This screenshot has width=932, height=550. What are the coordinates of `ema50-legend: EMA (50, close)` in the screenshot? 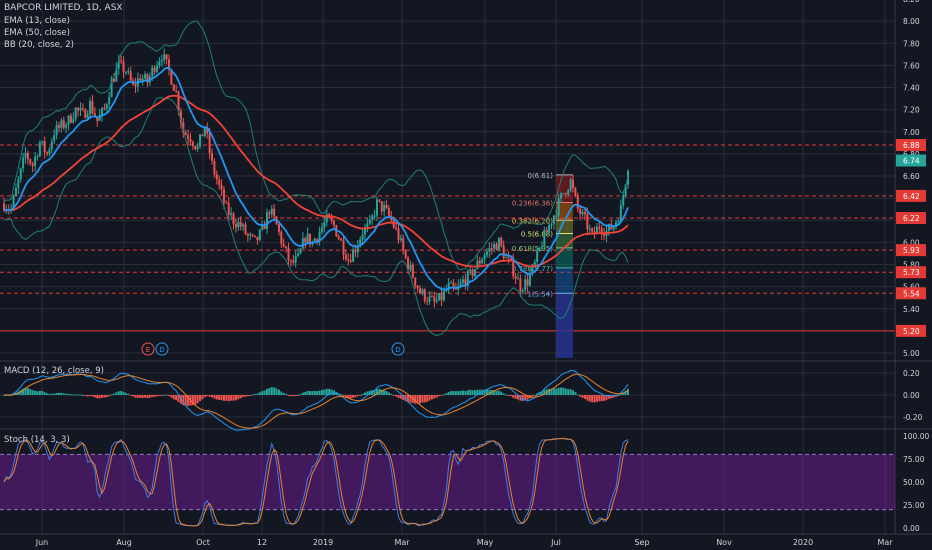 It's located at (37, 33).